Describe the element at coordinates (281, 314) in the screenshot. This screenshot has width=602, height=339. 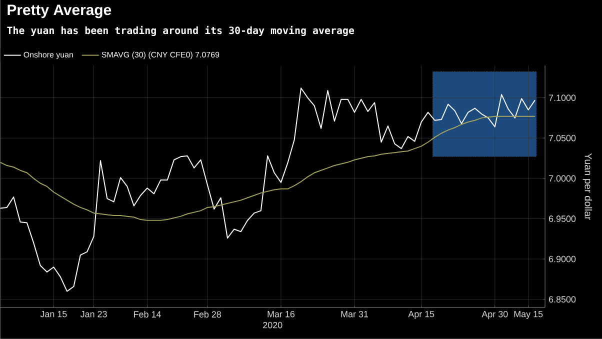
I see `x-tick-label: Mar 16` at that location.